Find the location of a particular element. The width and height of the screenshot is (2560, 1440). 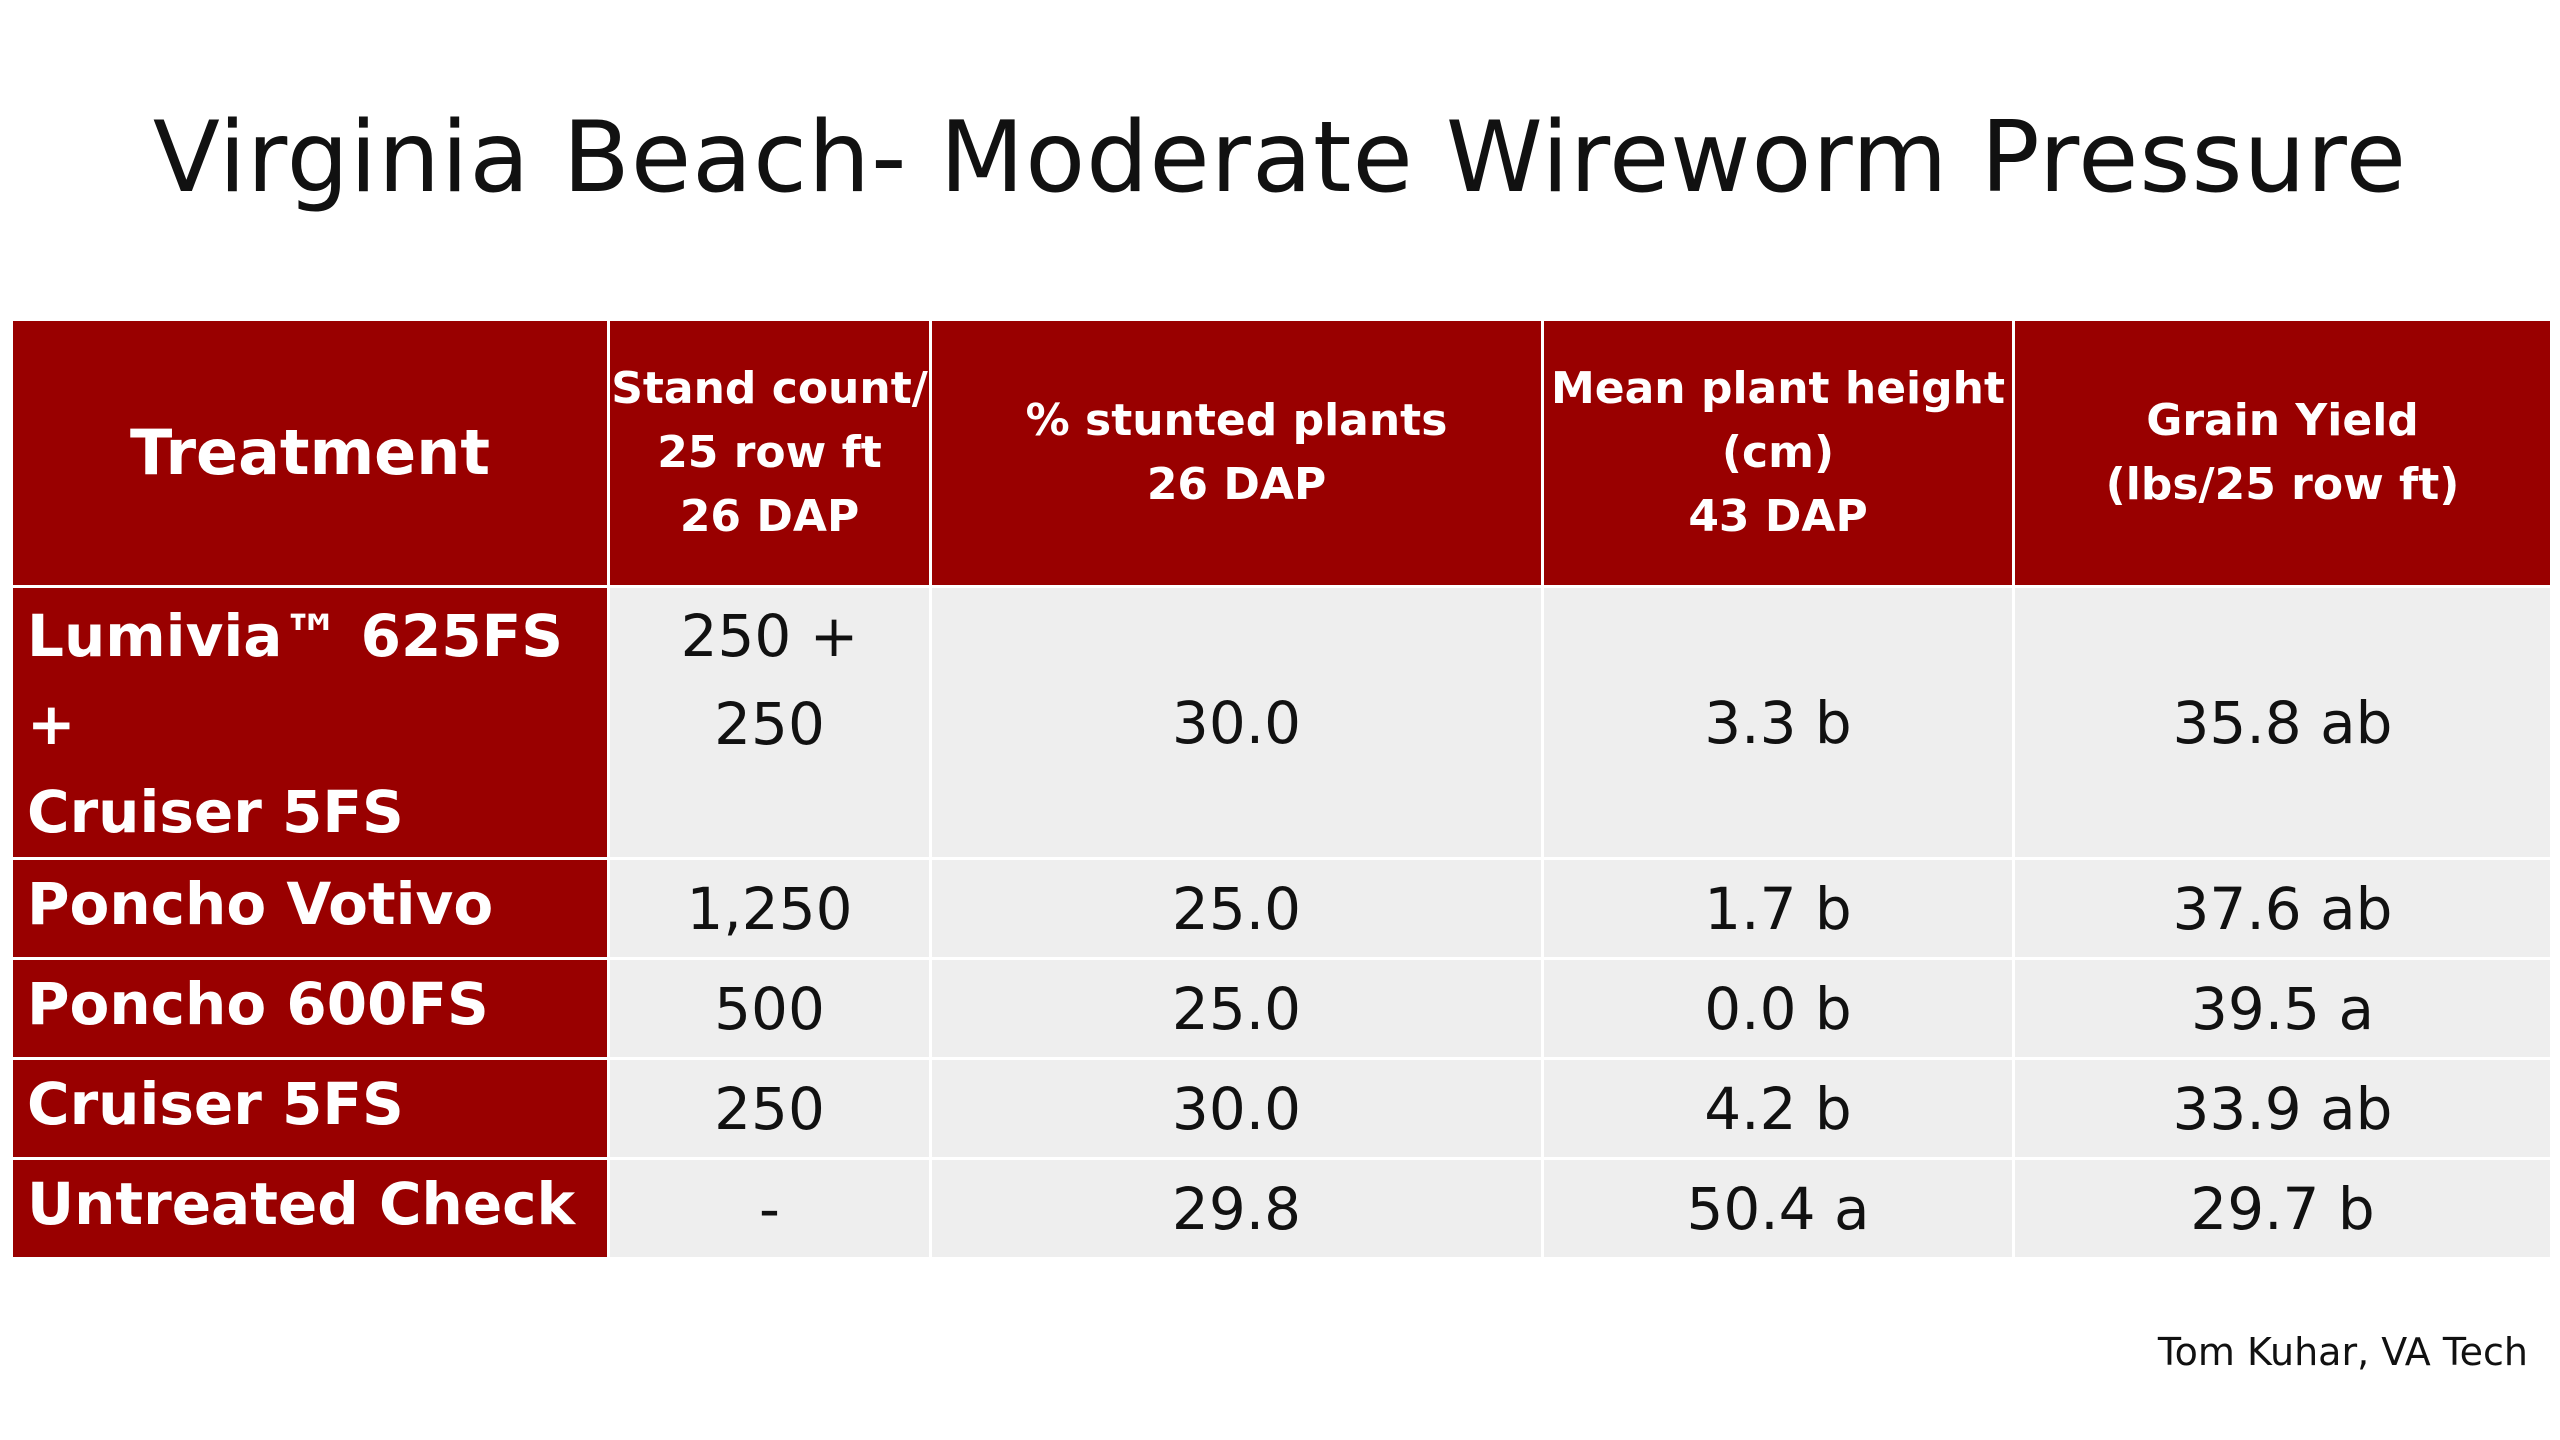

header-stand-count: Stand count/ 25 row ft 26 DAP is located at coordinates (769, 453).